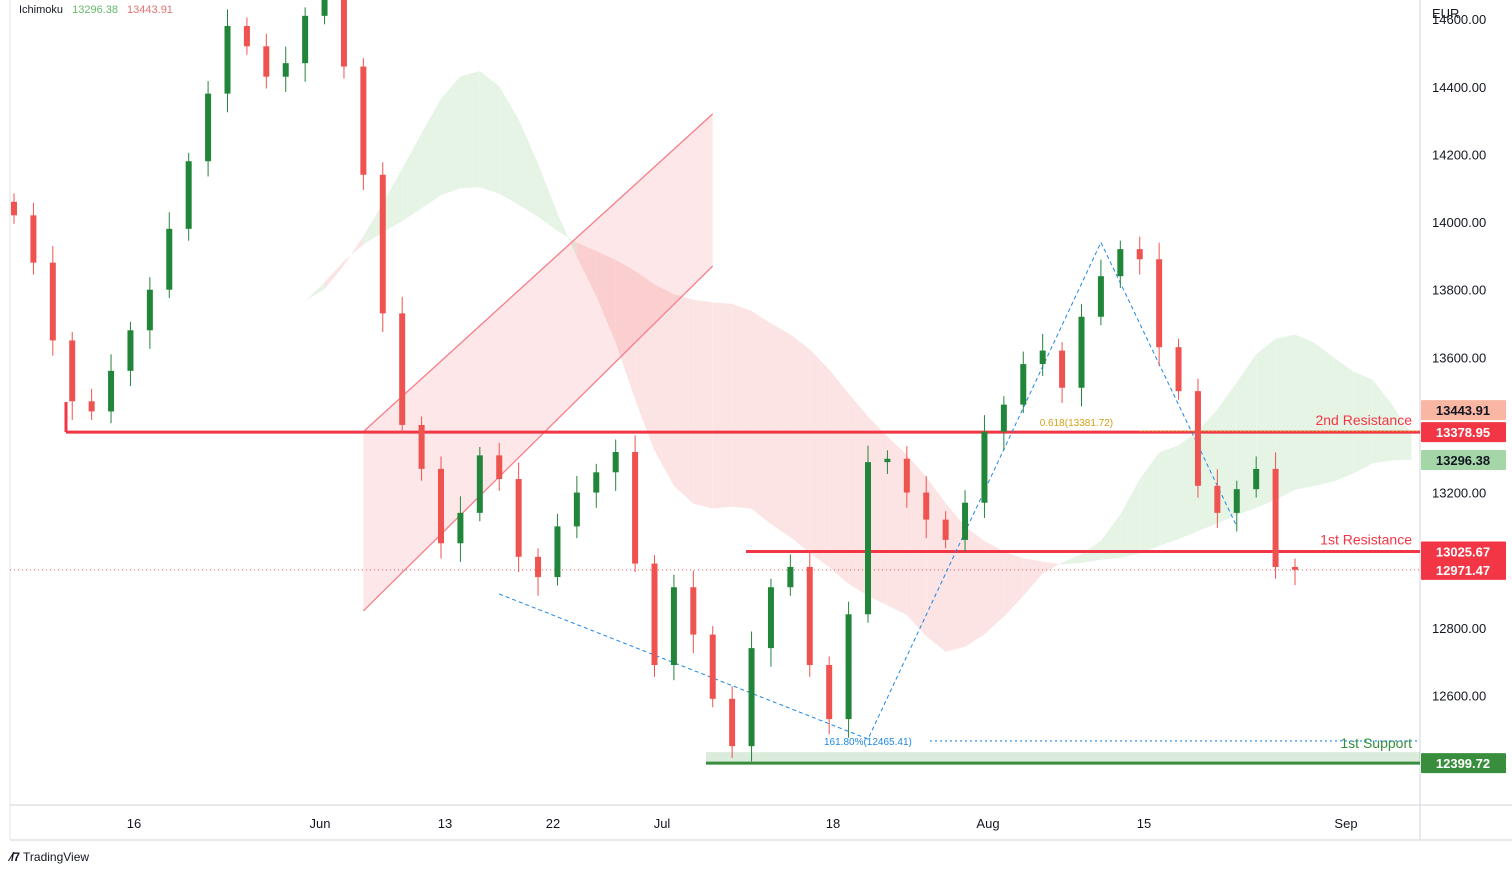 Image resolution: width=1512 pixels, height=875 pixels. Describe the element at coordinates (538, 273) in the screenshot. I see `channel-upper-line` at that location.